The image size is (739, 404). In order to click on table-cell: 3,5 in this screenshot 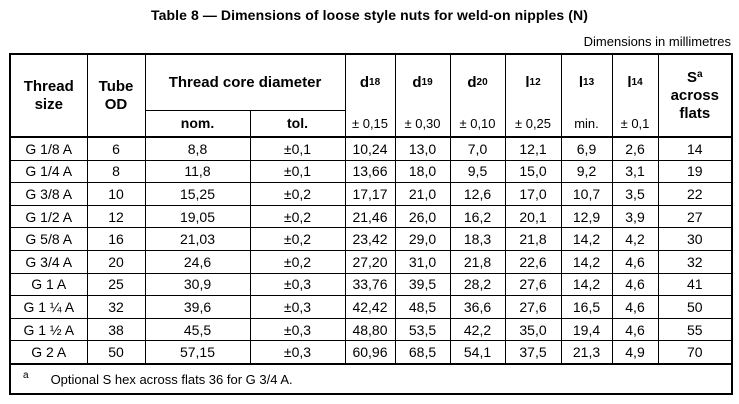, I will do `click(635, 194)`.